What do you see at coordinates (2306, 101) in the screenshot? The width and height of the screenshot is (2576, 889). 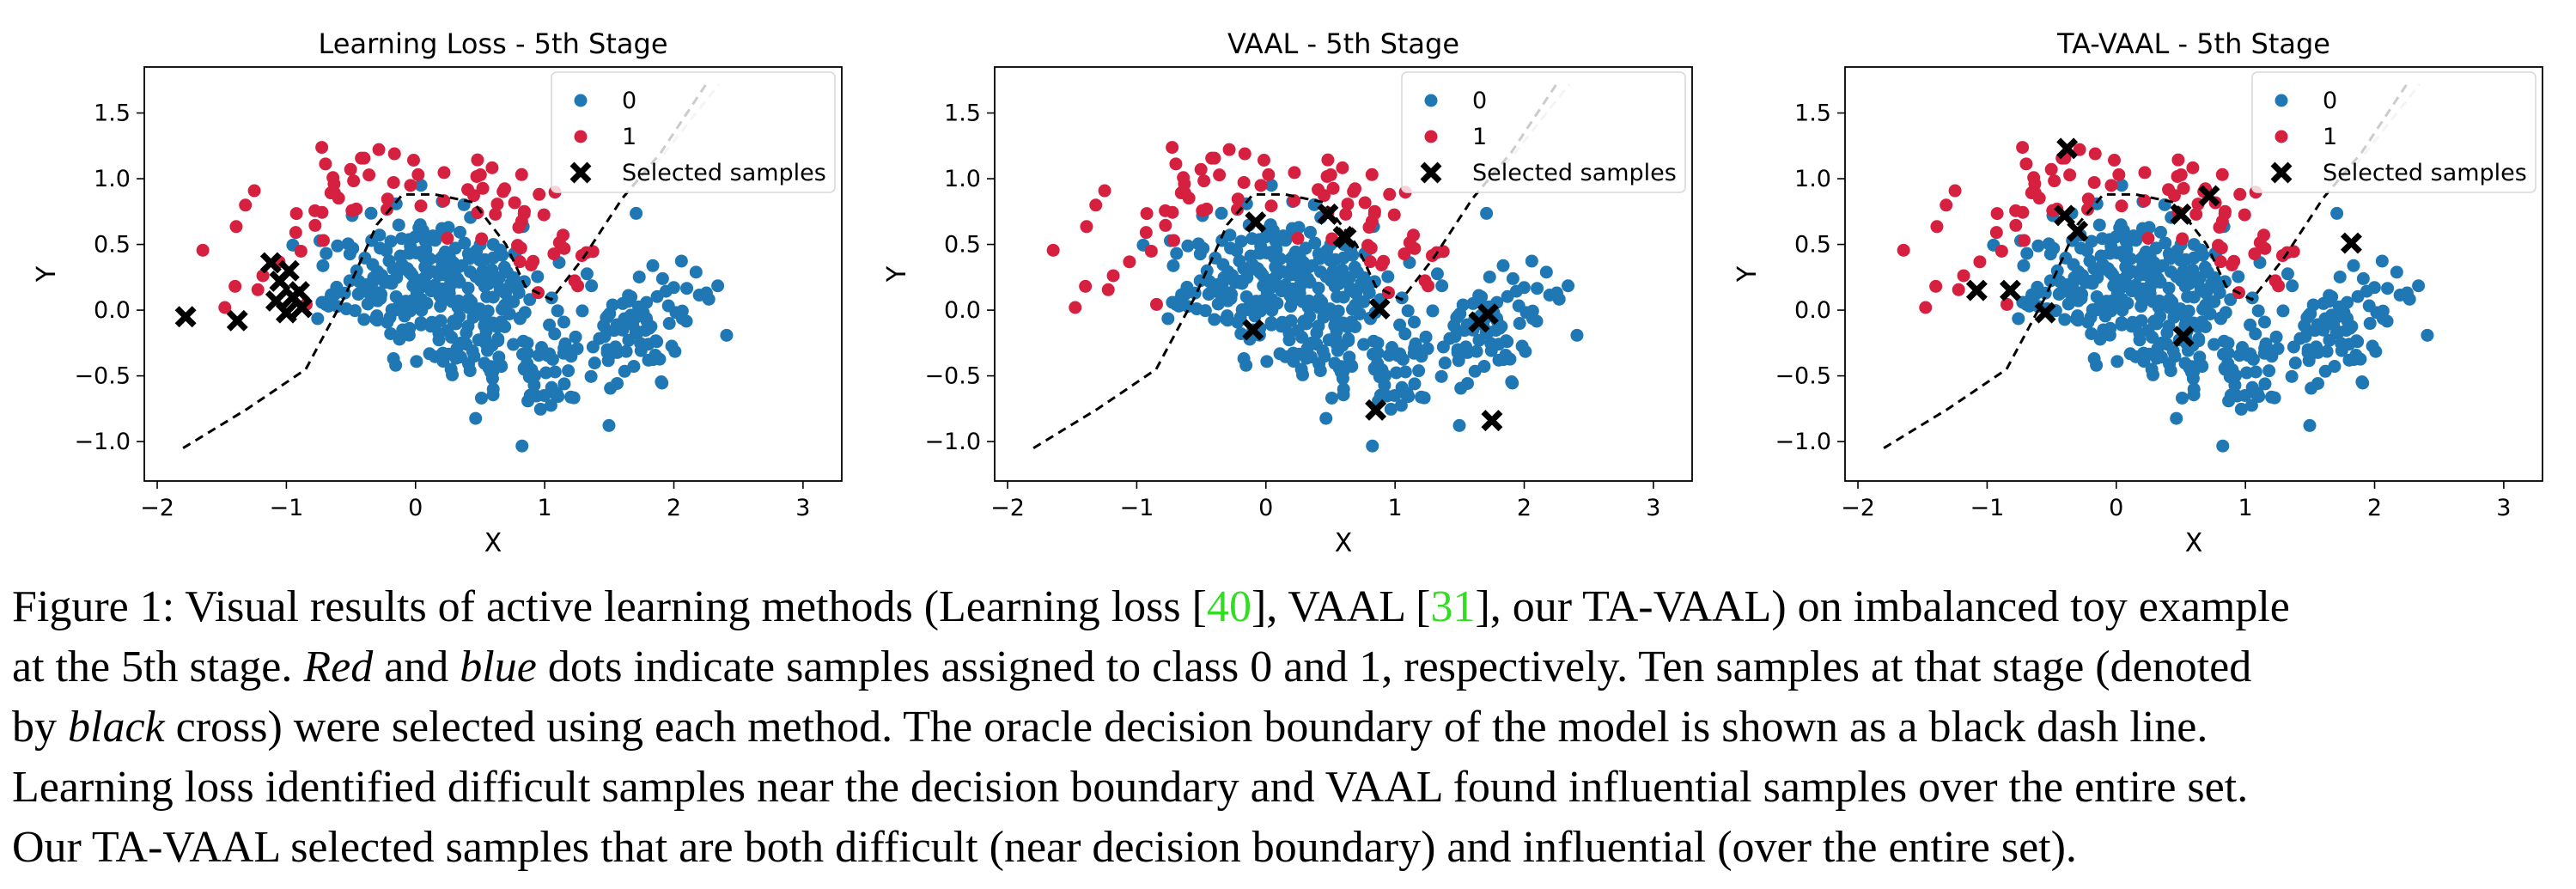 I see `legend-entry-class0: 0` at bounding box center [2306, 101].